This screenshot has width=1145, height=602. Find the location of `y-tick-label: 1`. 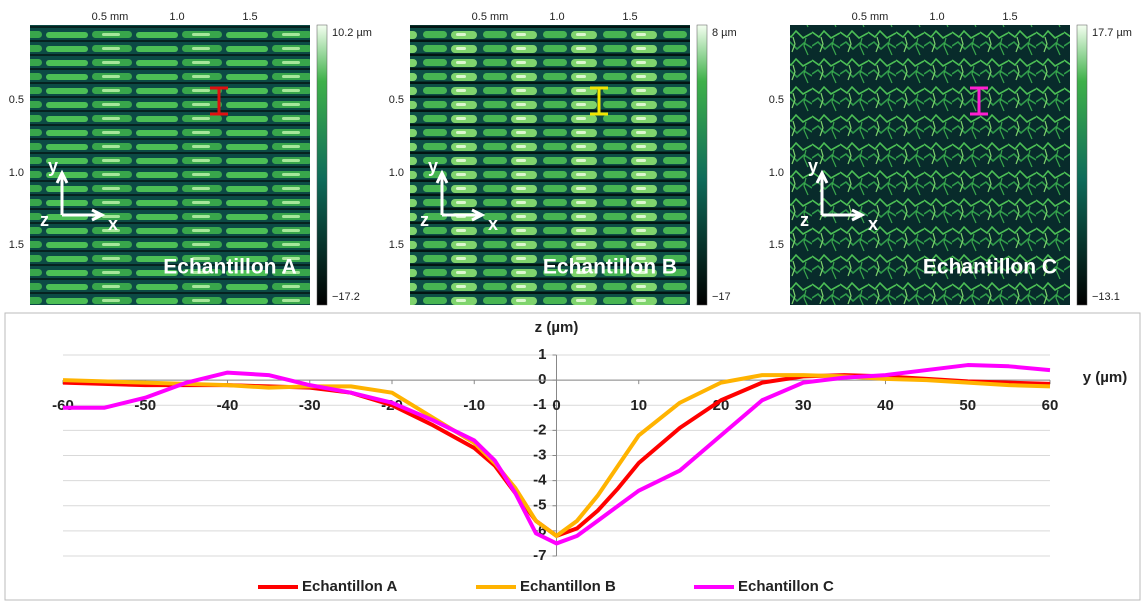

y-tick-label: 1 is located at coordinates (542, 354).